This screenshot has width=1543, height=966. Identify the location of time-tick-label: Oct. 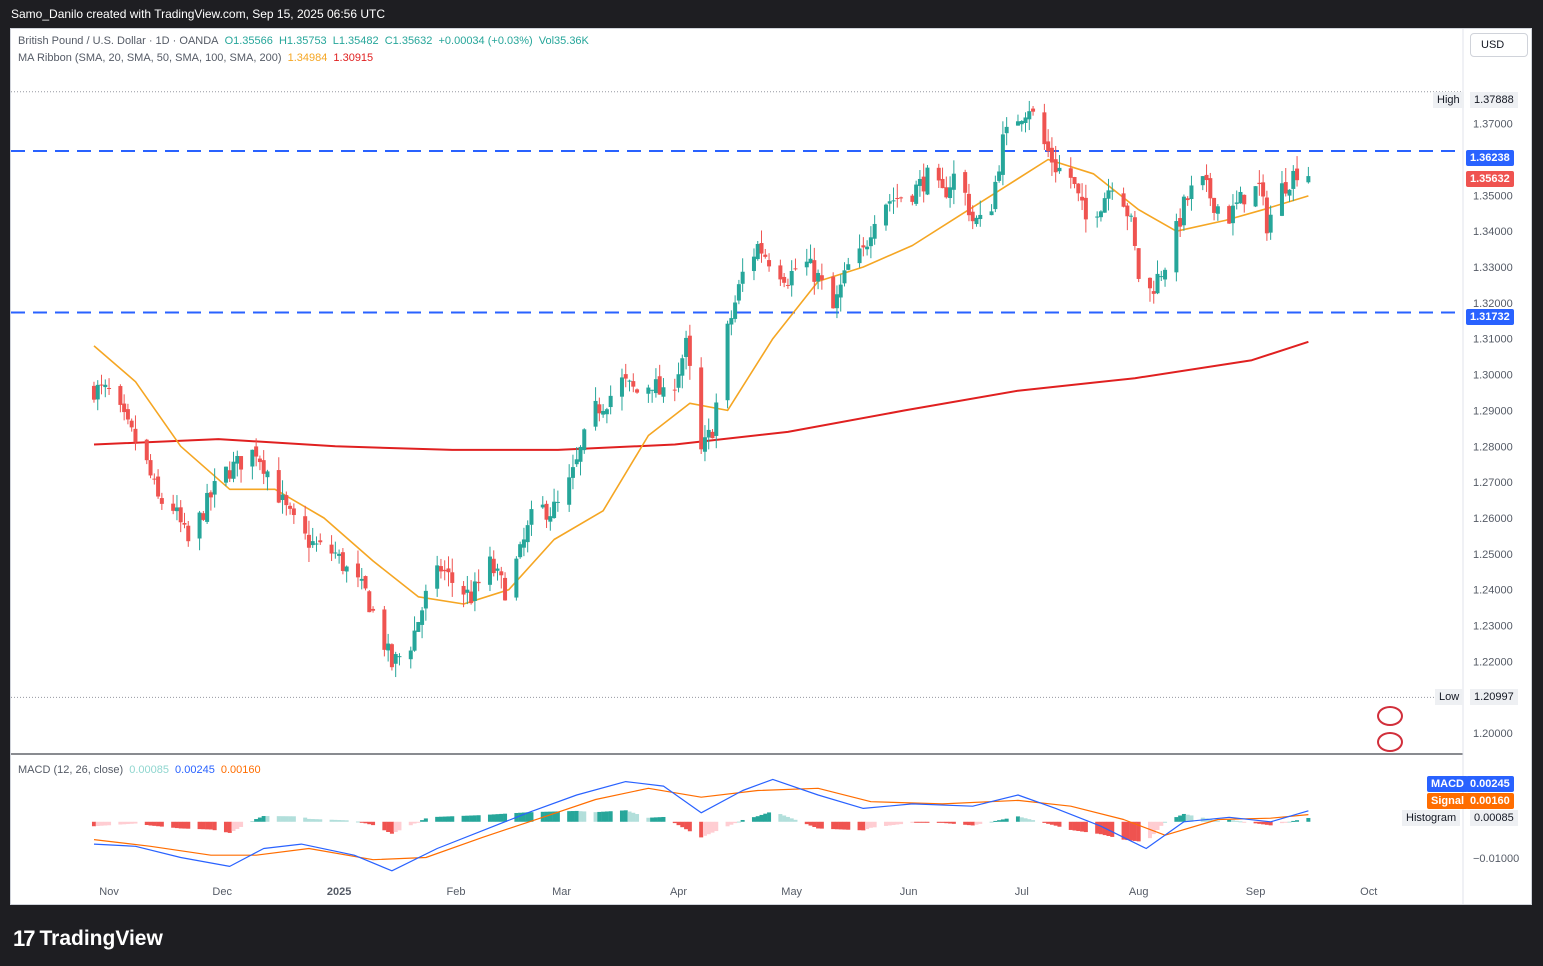
(1368, 892).